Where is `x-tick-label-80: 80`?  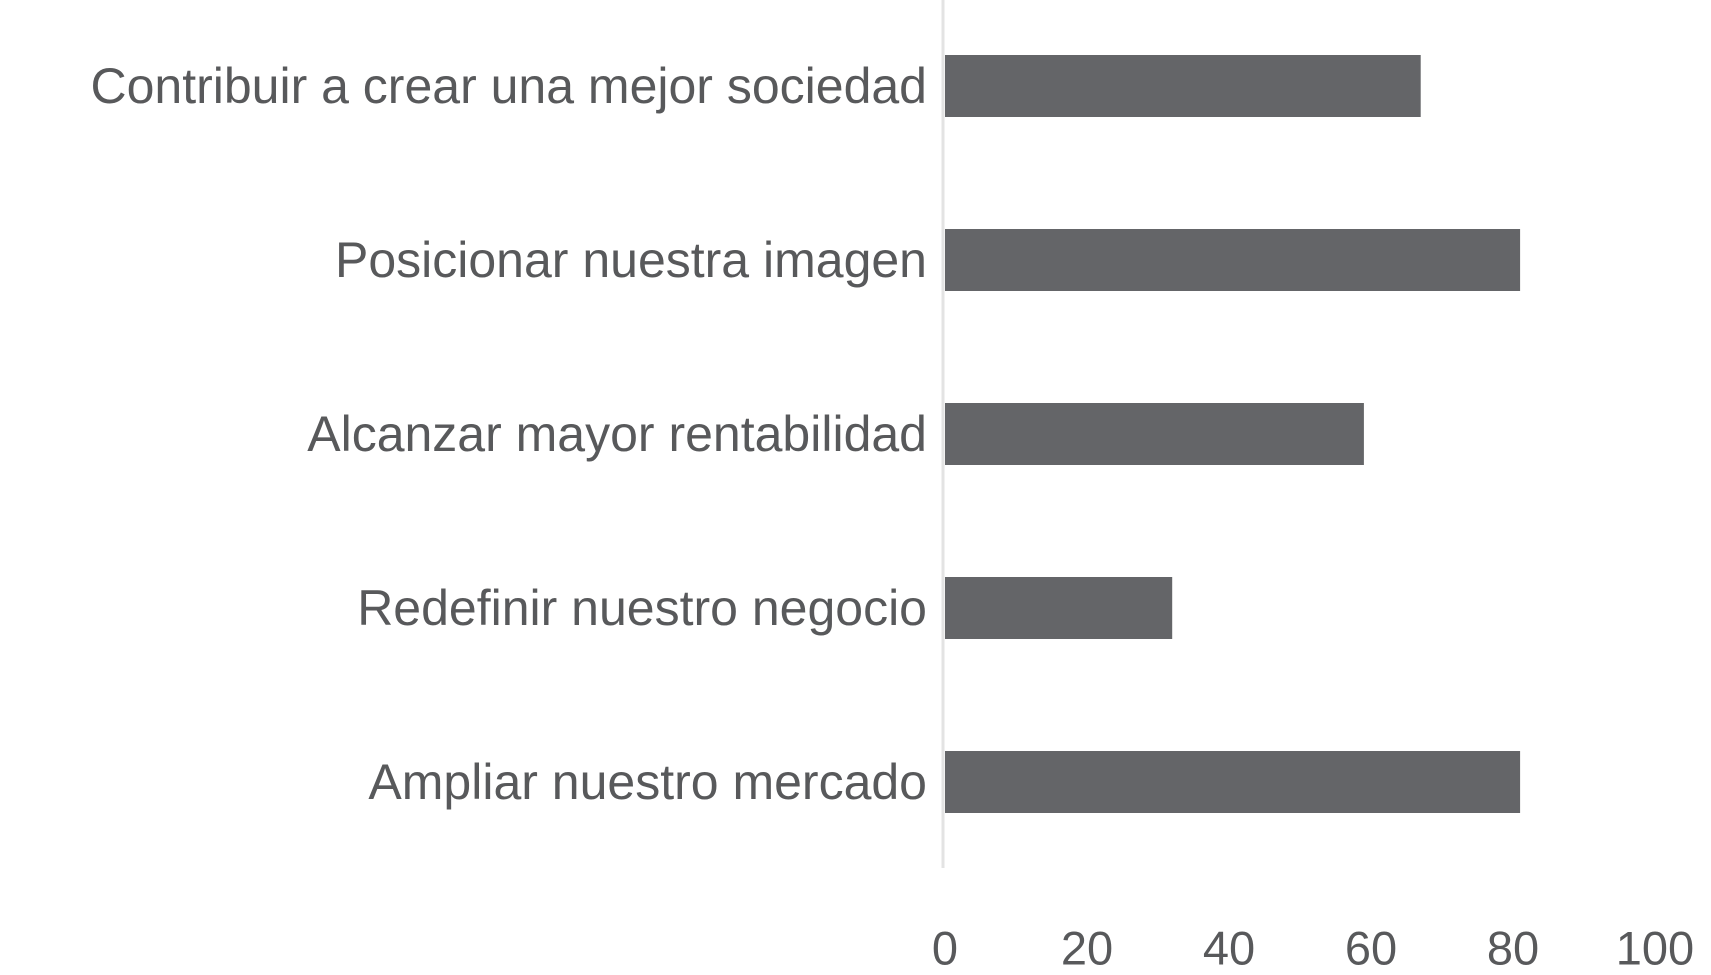 x-tick-label-80: 80 is located at coordinates (1513, 948).